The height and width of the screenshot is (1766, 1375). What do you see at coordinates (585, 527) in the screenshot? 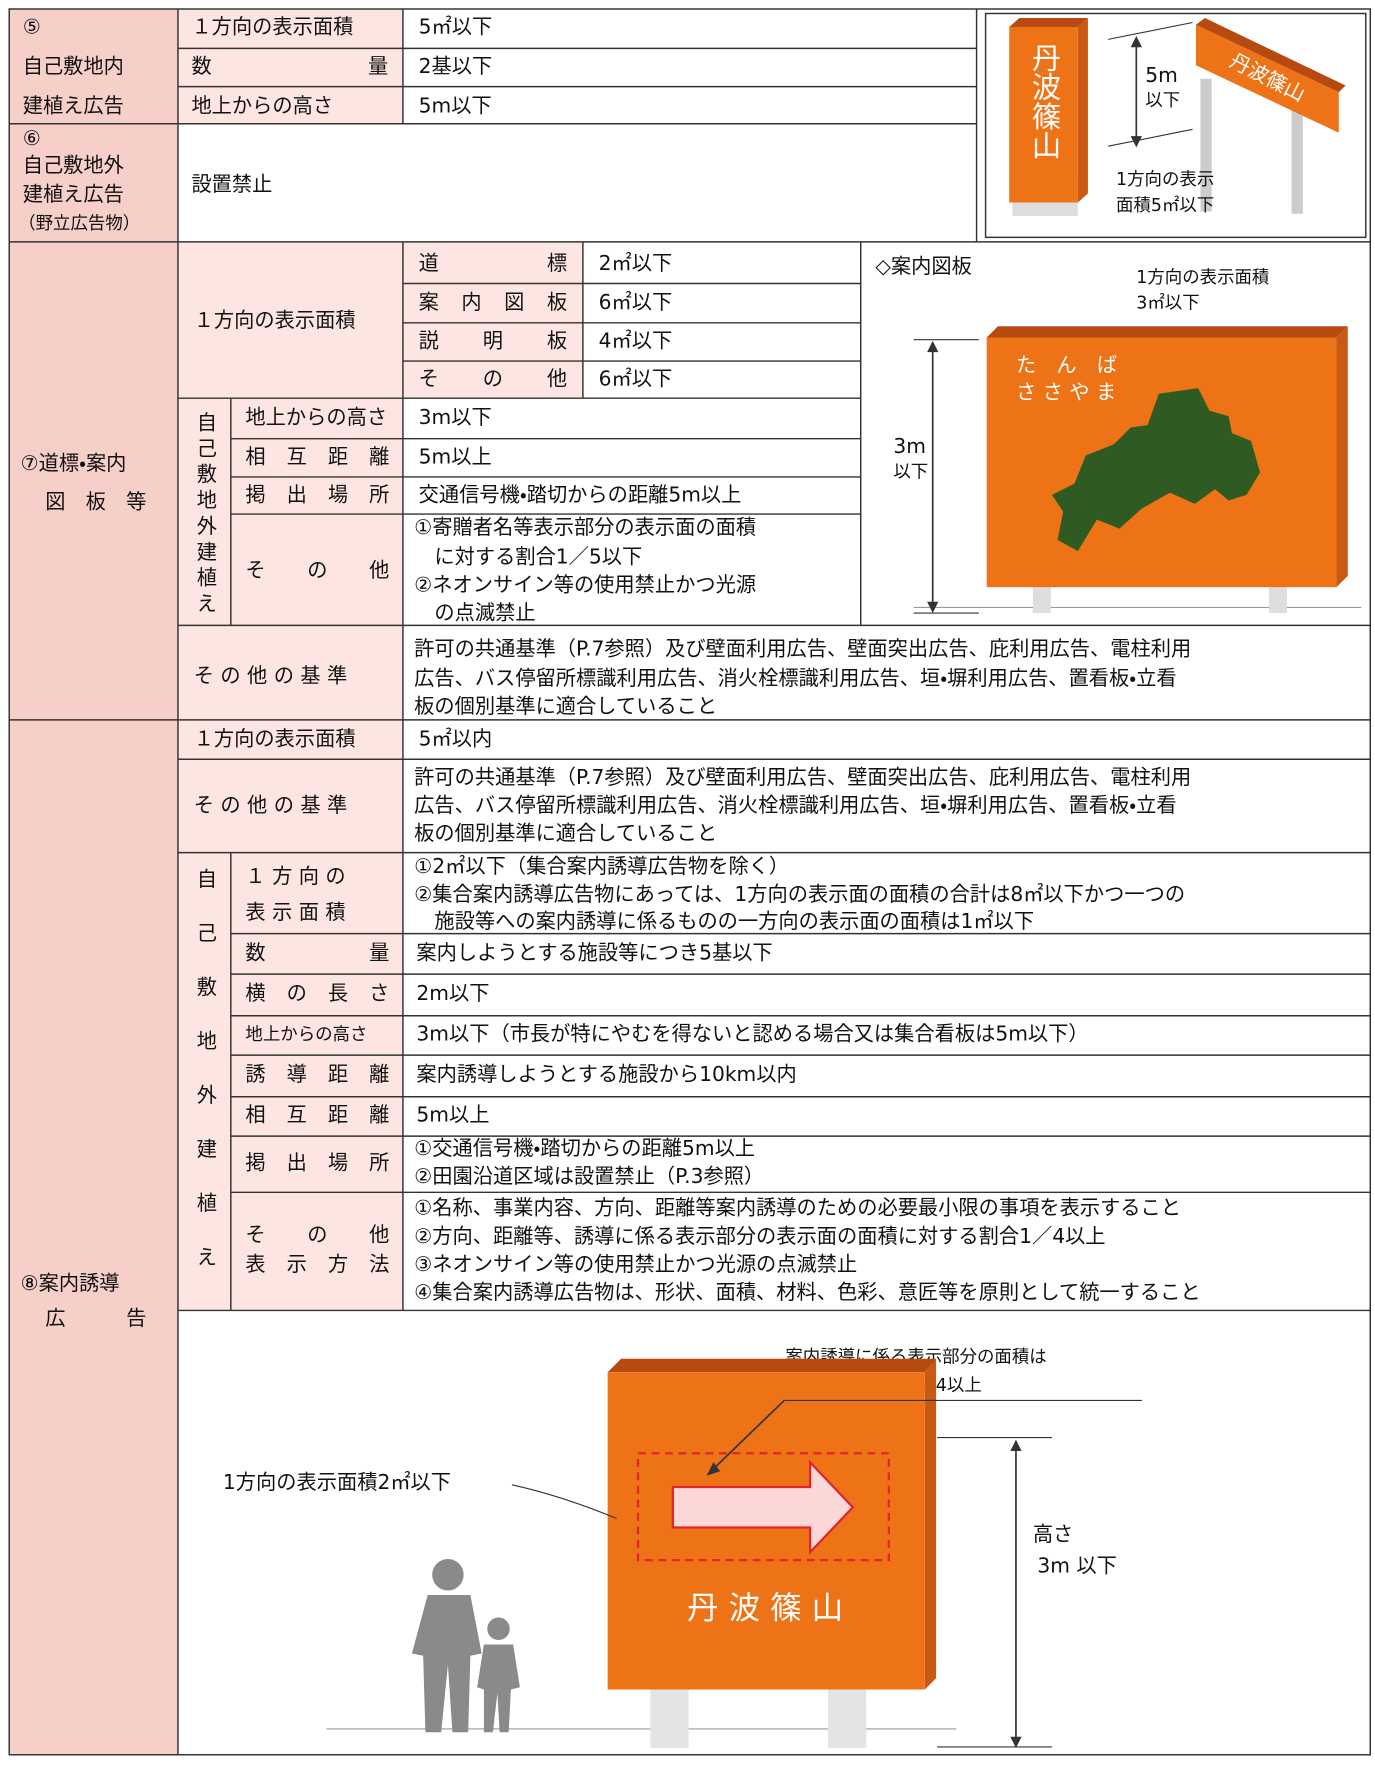
I see `row-value: ①寄贈者名等表示部分の表示面の面積` at bounding box center [585, 527].